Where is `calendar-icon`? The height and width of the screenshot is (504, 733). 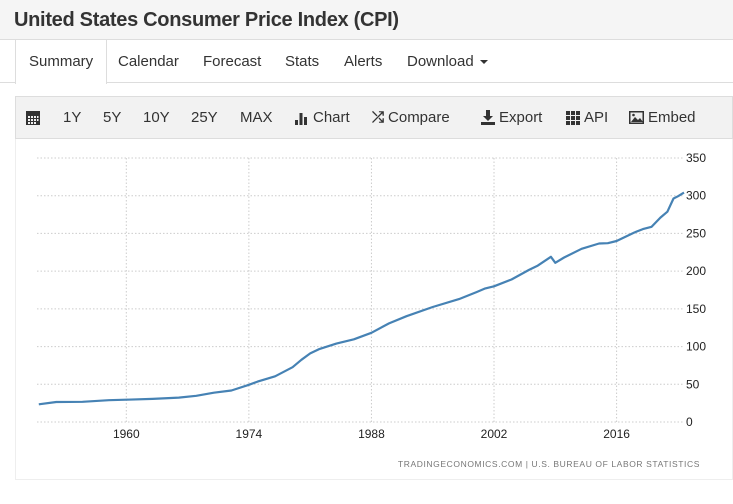 calendar-icon is located at coordinates (33, 118).